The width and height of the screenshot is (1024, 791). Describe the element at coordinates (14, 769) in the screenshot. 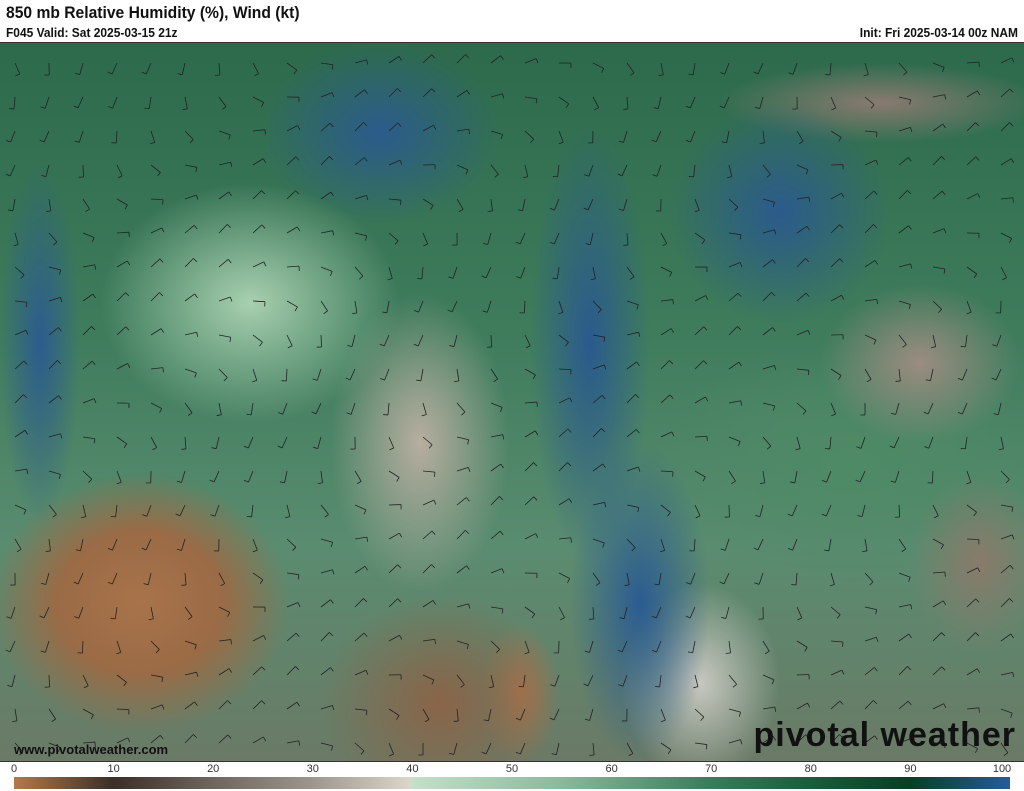

I see `colorbar-tick: 0` at that location.